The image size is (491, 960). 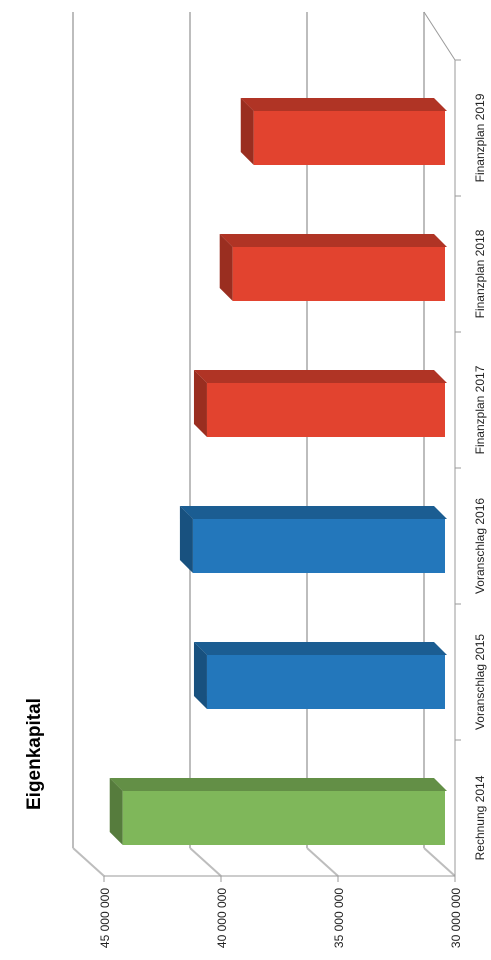 I want to click on category-label: Finanzplan 2017, so click(x=480, y=409).